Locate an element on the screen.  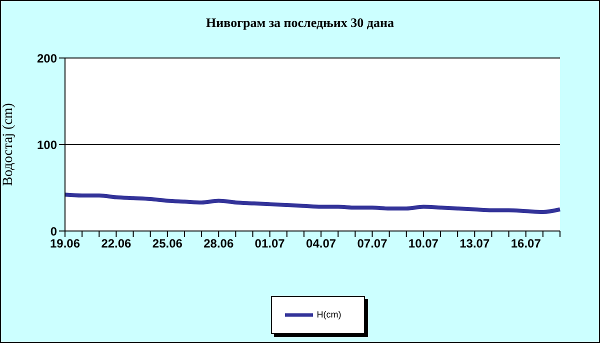
x-tick-label: 04.07 is located at coordinates (321, 243).